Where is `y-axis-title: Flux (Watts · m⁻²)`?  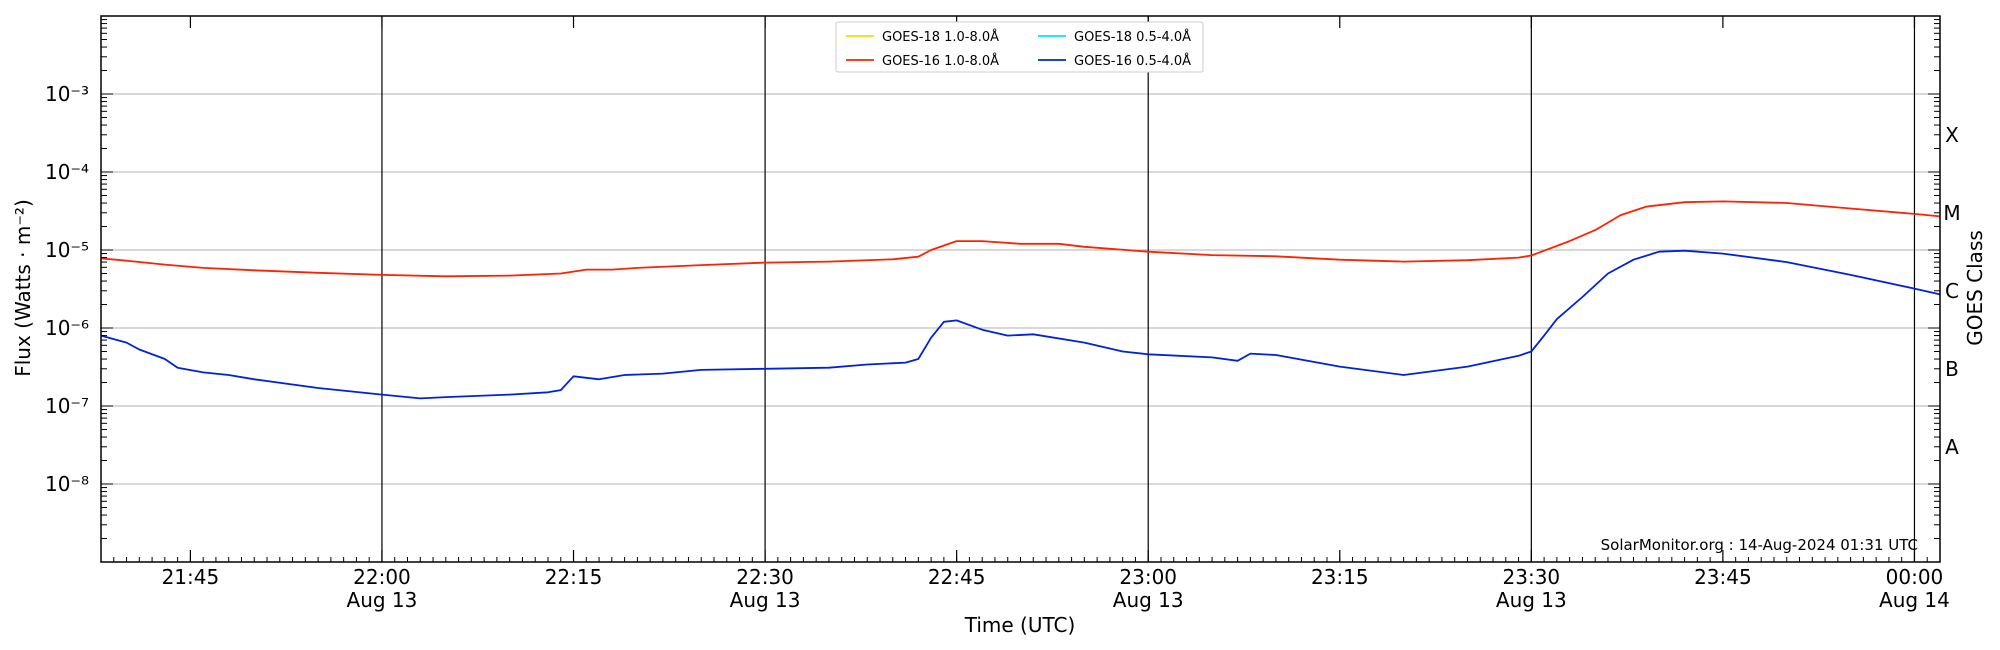
y-axis-title: Flux (Watts · m⁻²) is located at coordinates (23, 288).